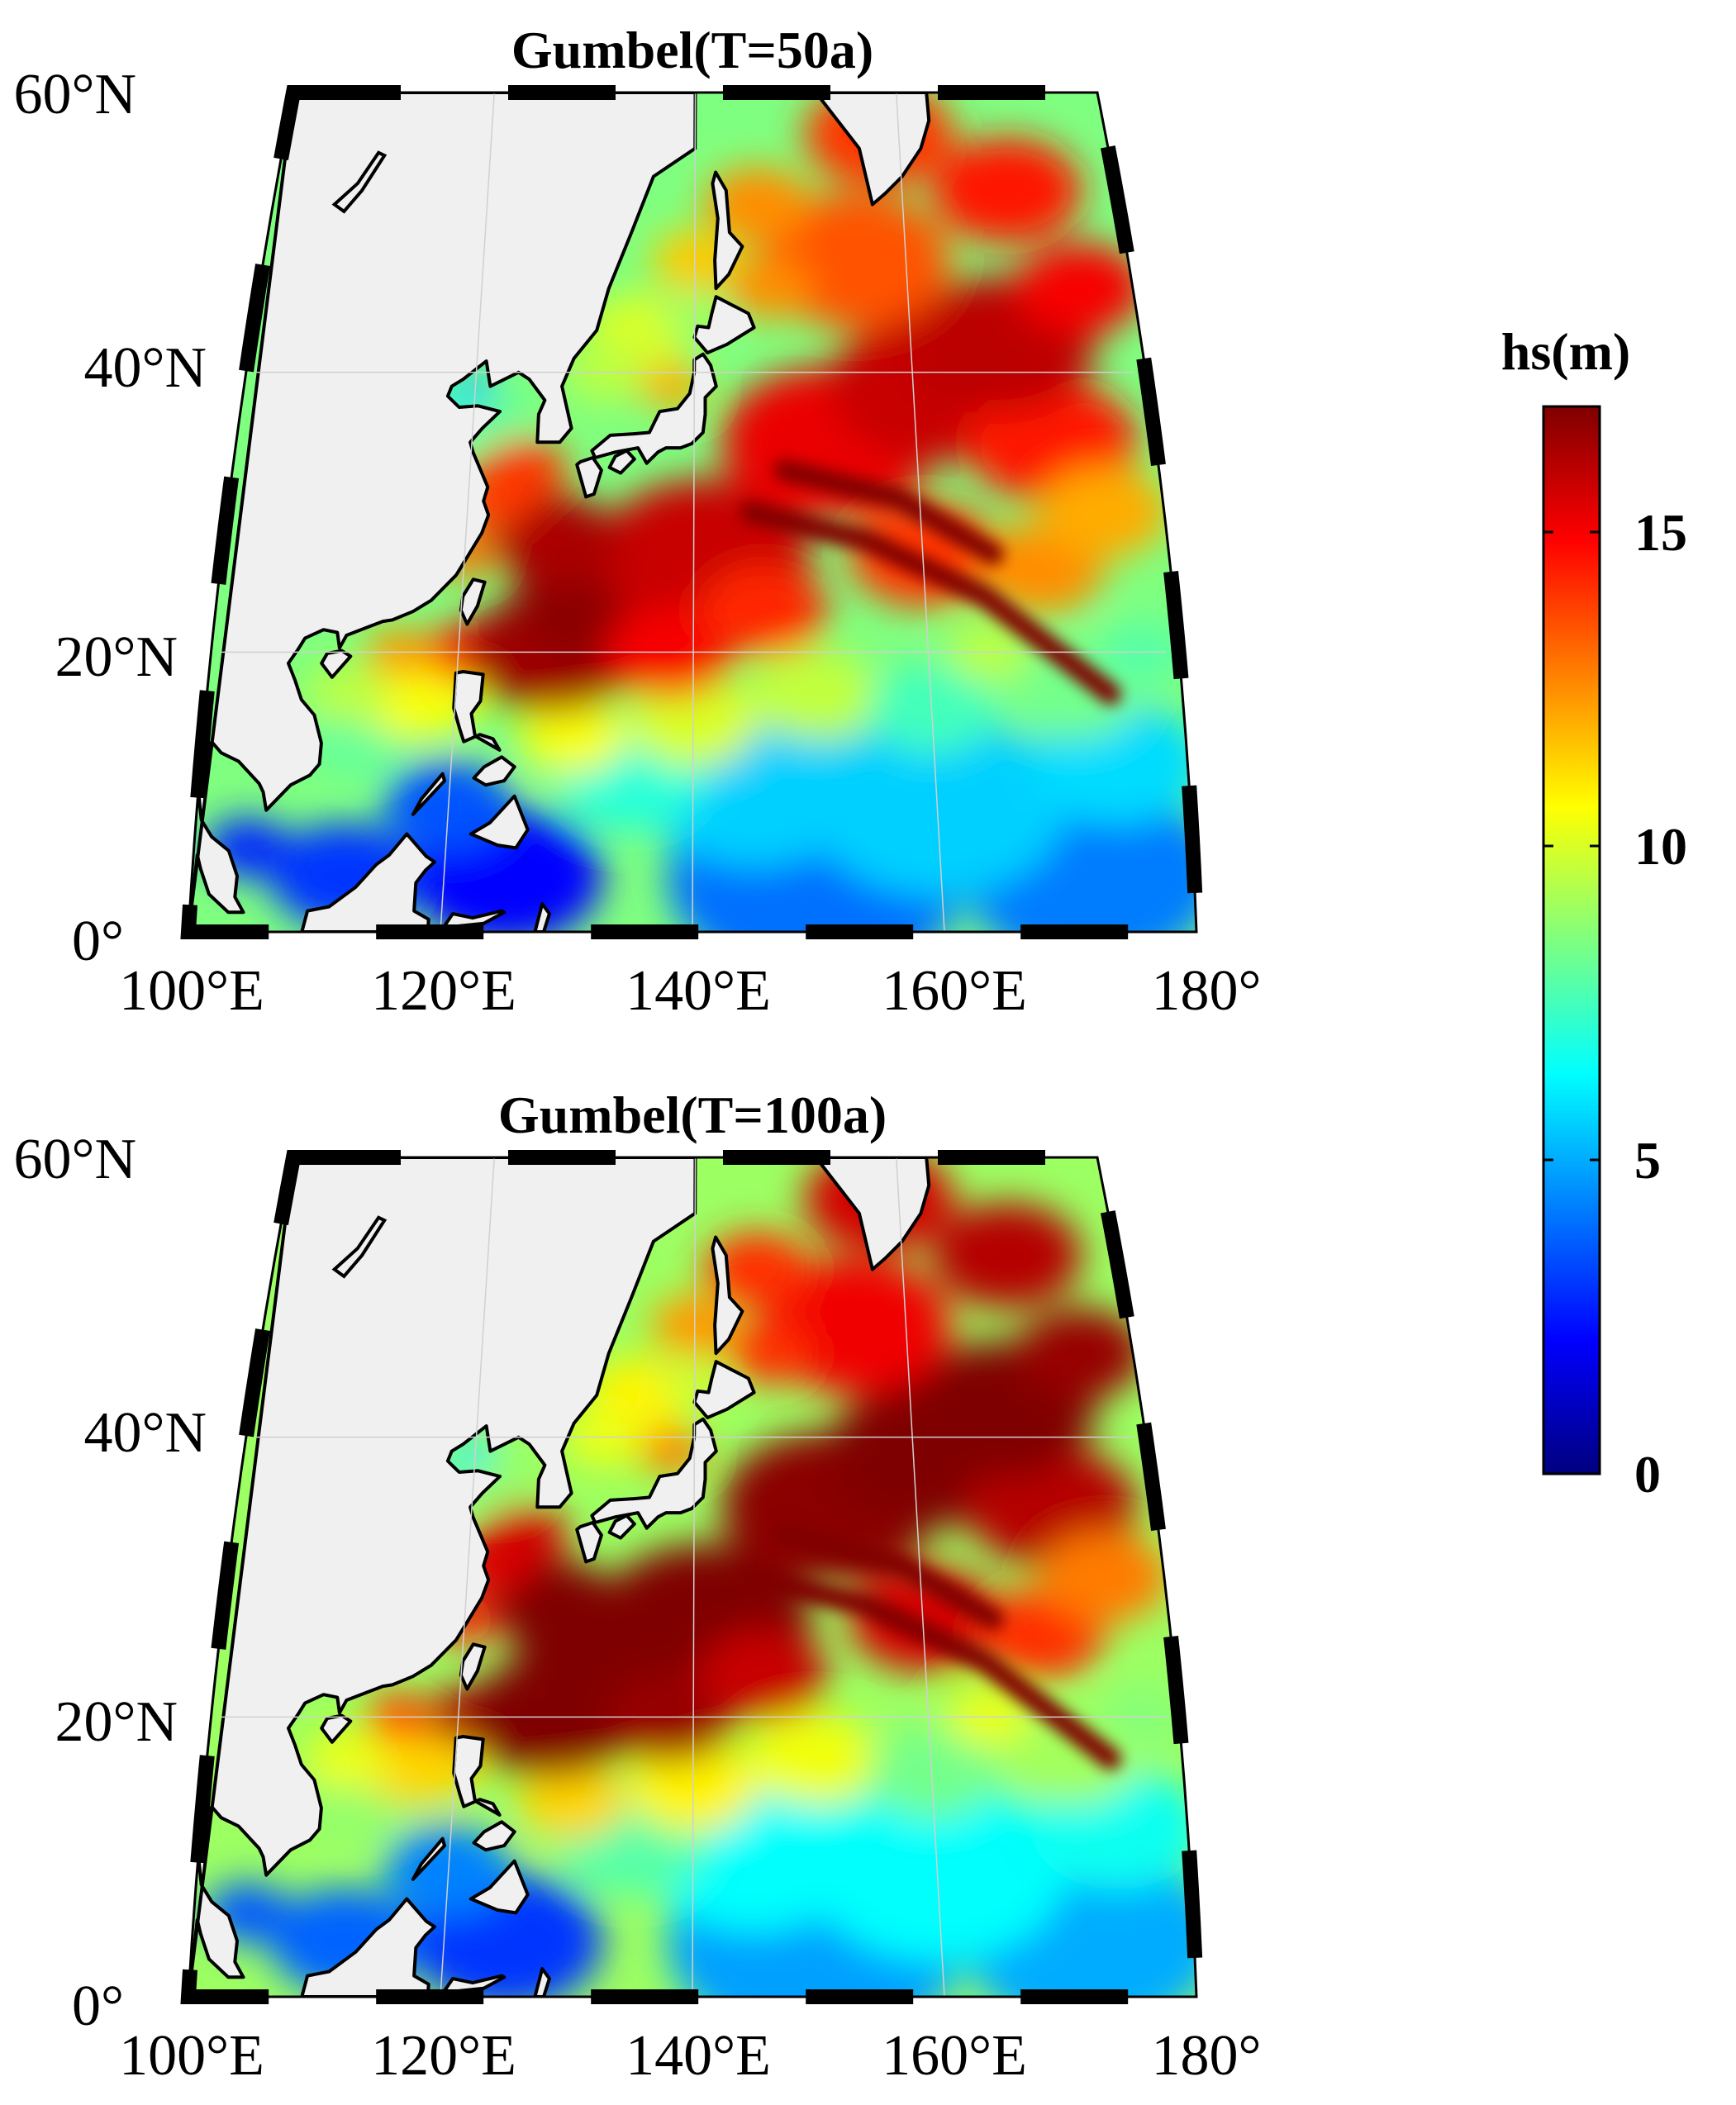  I want to click on colorbar: hs(m) 0 5 10 15, so click(1594, 913).